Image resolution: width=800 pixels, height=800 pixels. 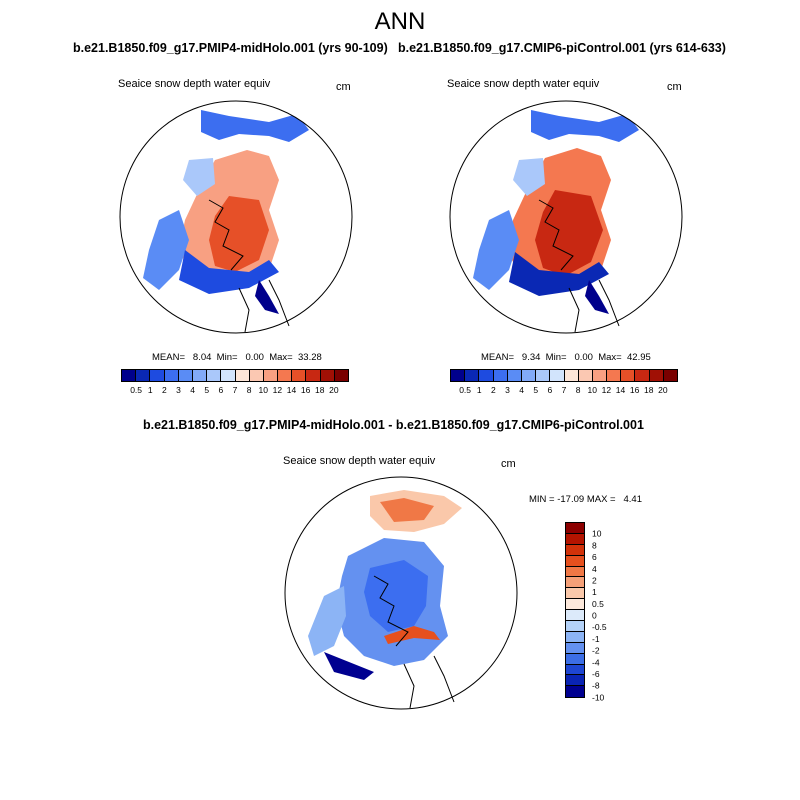 I want to click on panel2-map-boundary, so click(x=566, y=217).